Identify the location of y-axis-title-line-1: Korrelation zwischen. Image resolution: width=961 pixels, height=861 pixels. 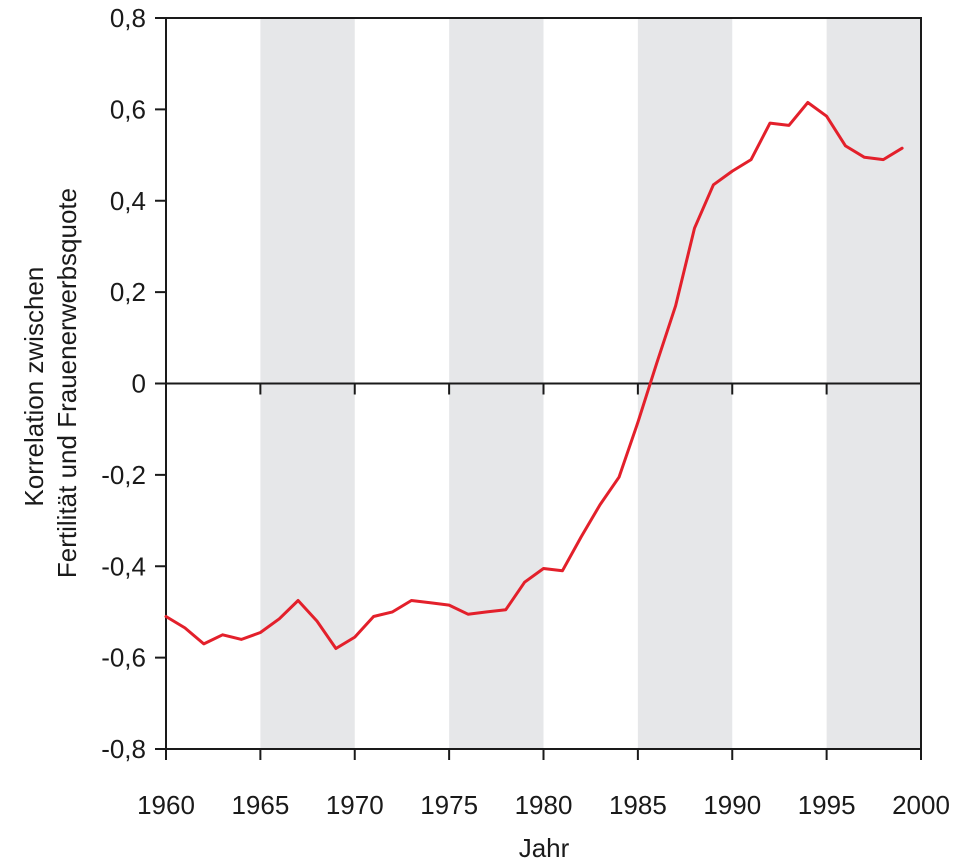
(34, 387).